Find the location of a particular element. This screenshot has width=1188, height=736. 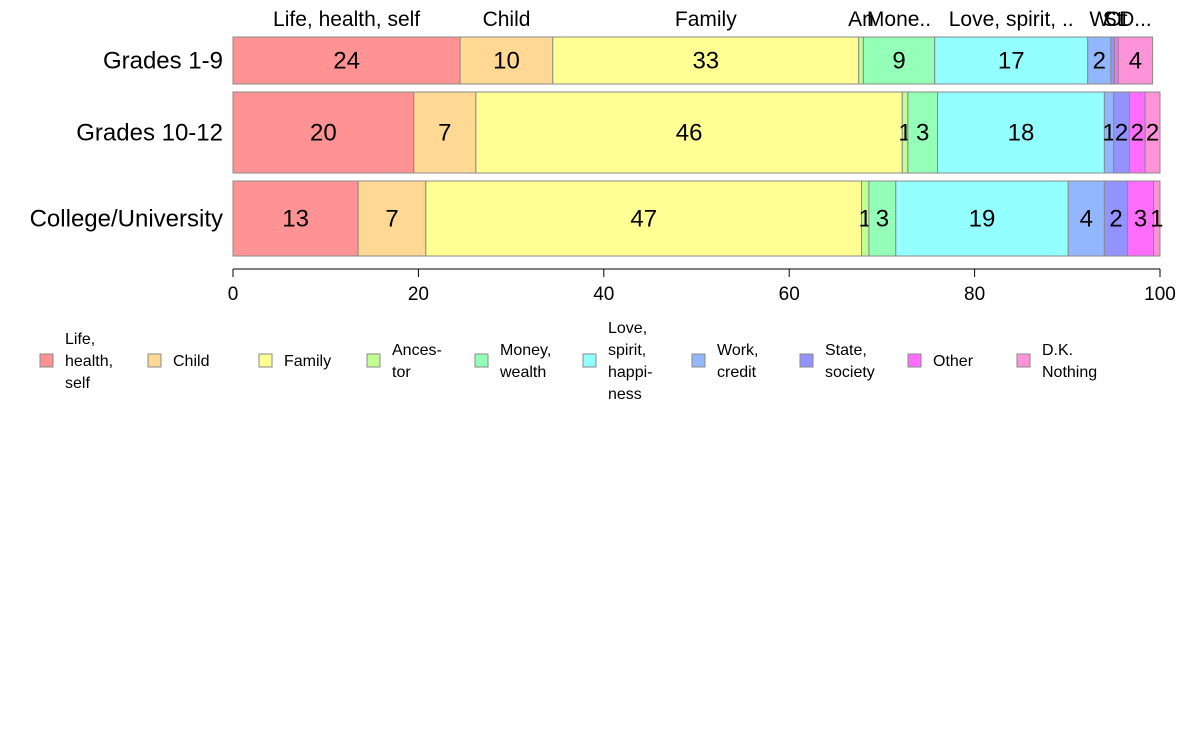

legend-label: D.K. is located at coordinates (1057, 350).